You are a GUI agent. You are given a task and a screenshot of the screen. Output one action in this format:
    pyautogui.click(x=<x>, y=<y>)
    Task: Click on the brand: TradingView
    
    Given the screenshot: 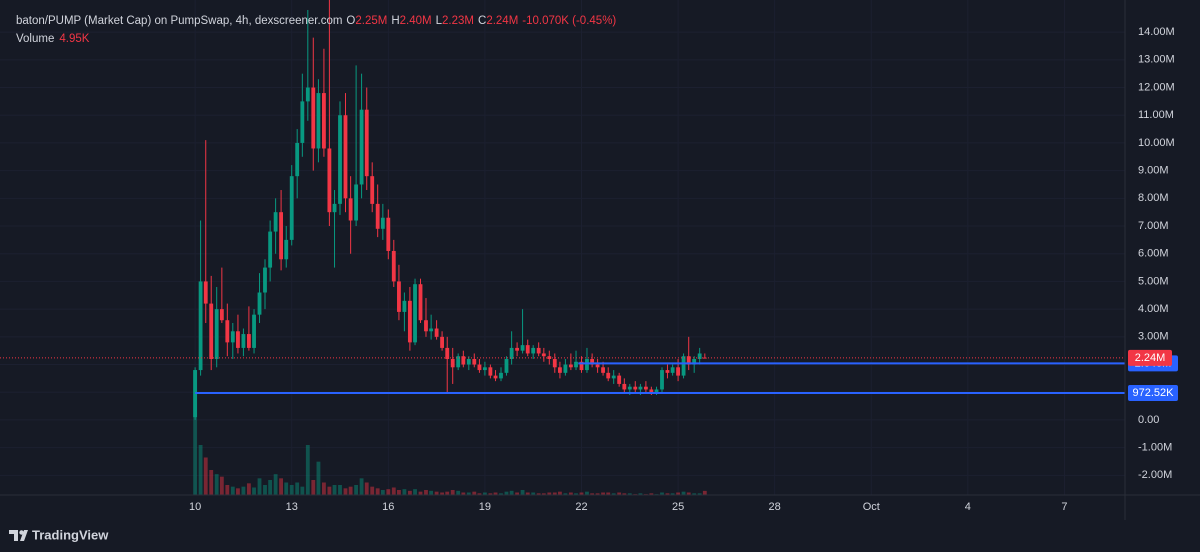 What is the action you would take?
    pyautogui.click(x=70, y=534)
    